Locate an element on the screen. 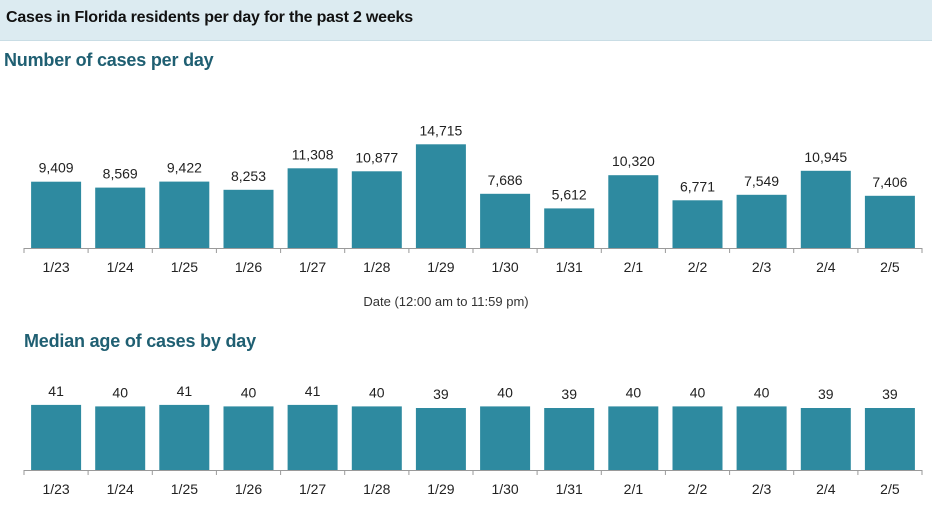 Image resolution: width=932 pixels, height=524 pixels. age-chart-title: Median age of cases by day is located at coordinates (140, 341).